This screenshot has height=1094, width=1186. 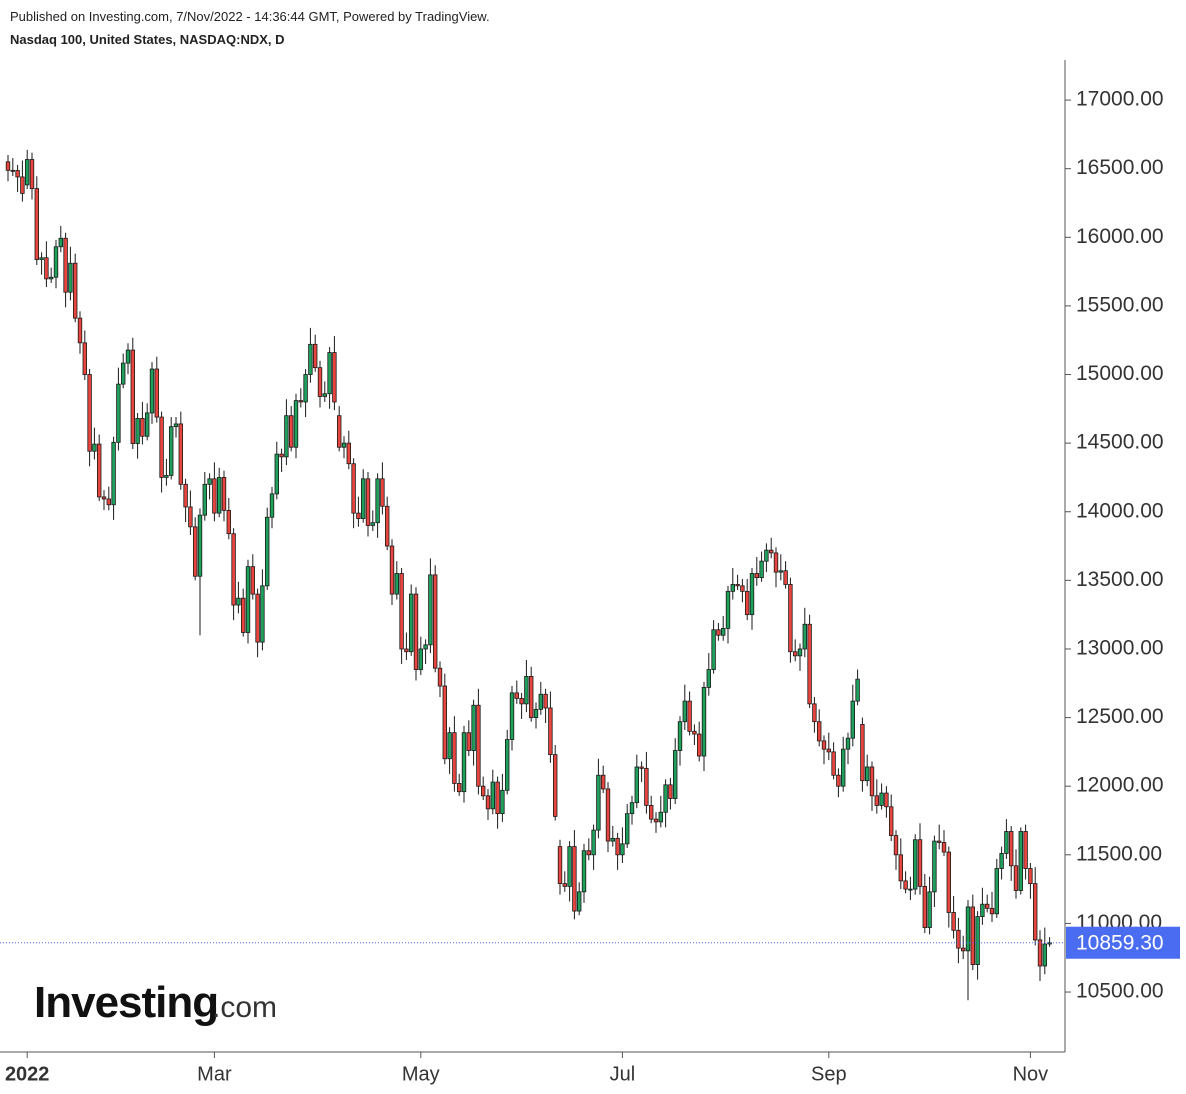 I want to click on y-tick-label: 15500.00, so click(x=1120, y=304).